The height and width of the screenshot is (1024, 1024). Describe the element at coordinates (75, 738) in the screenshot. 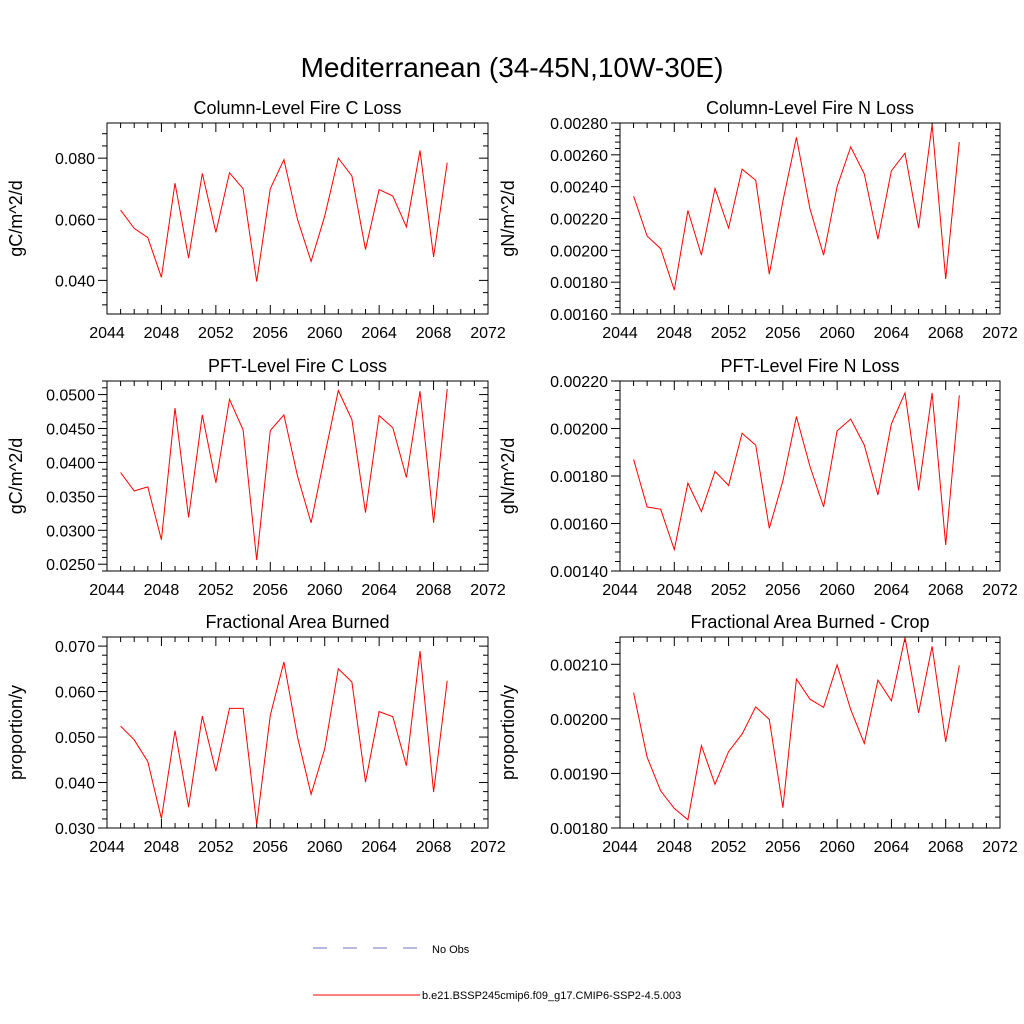

I see `y-tick-label: 0.050` at that location.